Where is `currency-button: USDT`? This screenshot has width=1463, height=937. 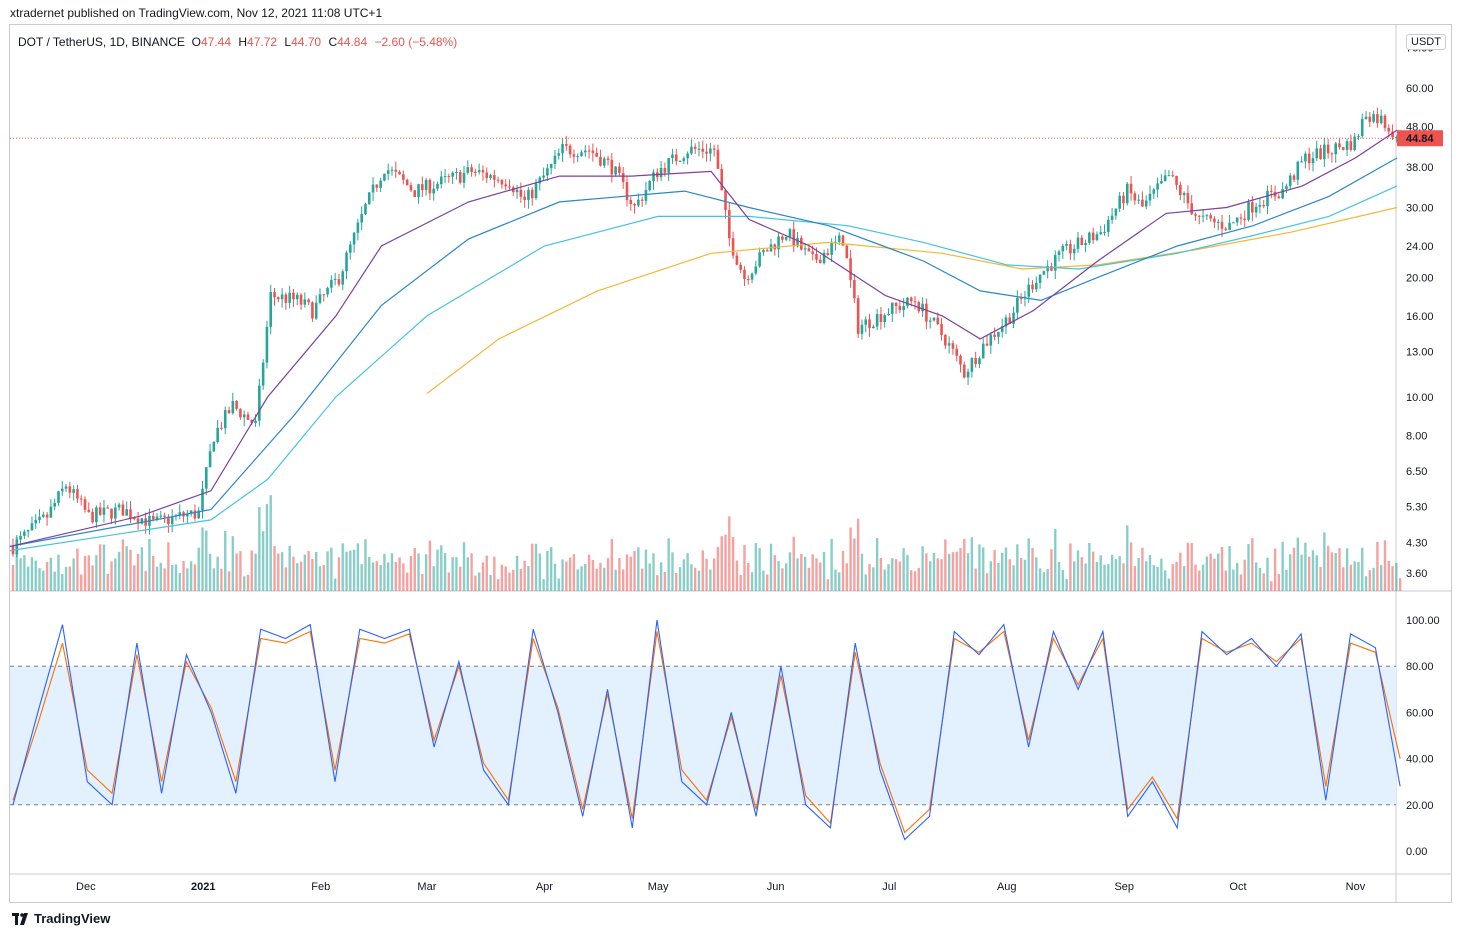 currency-button: USDT is located at coordinates (1426, 42).